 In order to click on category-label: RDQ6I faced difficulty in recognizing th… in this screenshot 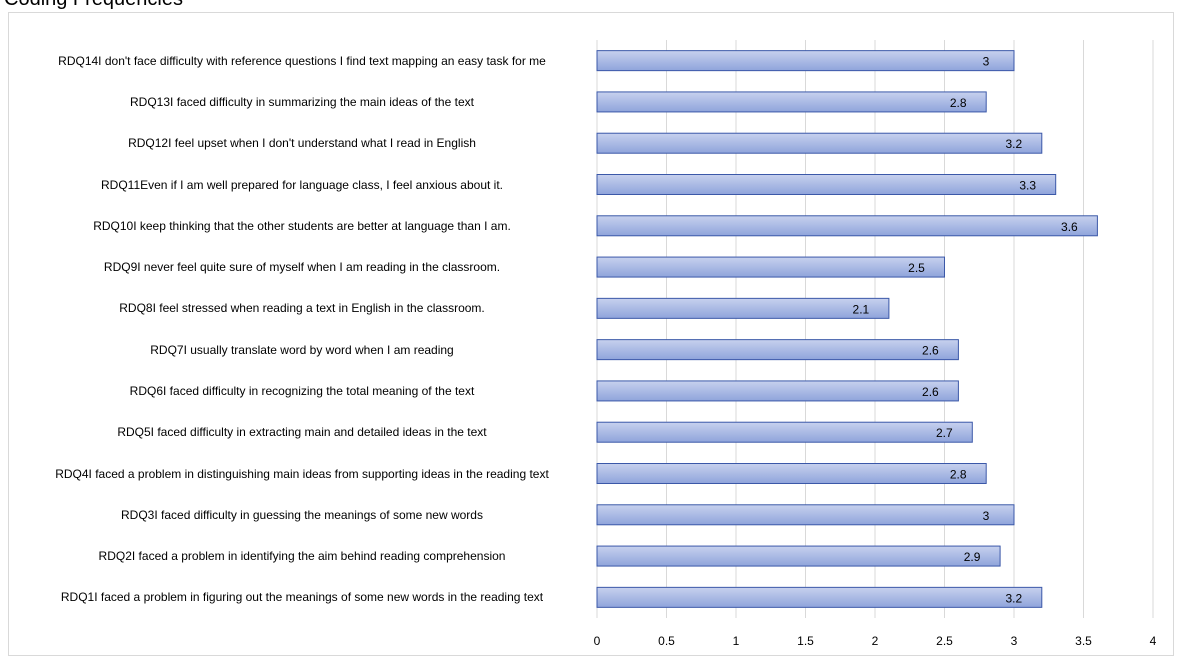, I will do `click(302, 390)`.